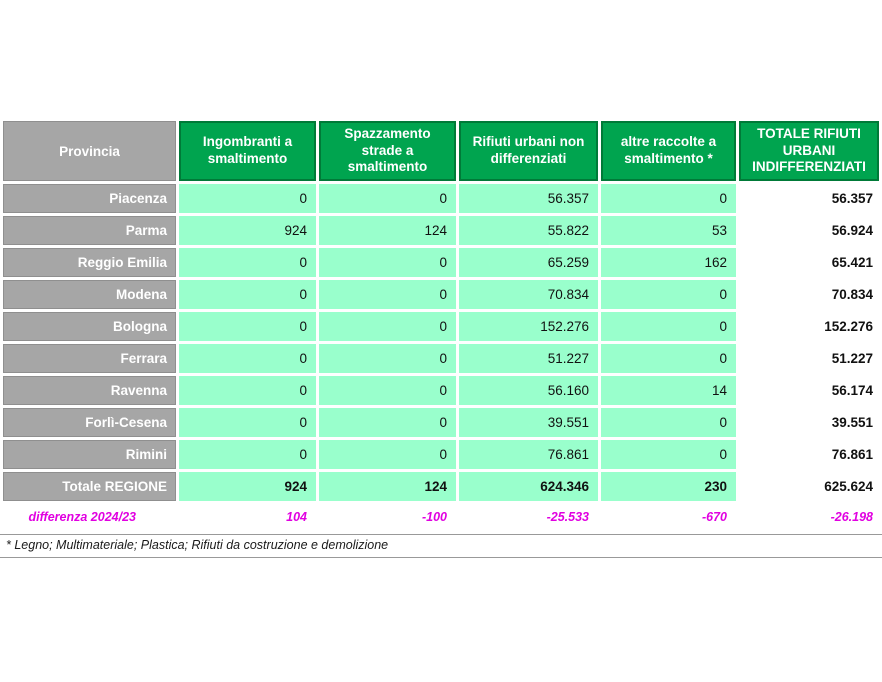 The height and width of the screenshot is (682, 882). I want to click on province-cell: Rimini, so click(89, 454).